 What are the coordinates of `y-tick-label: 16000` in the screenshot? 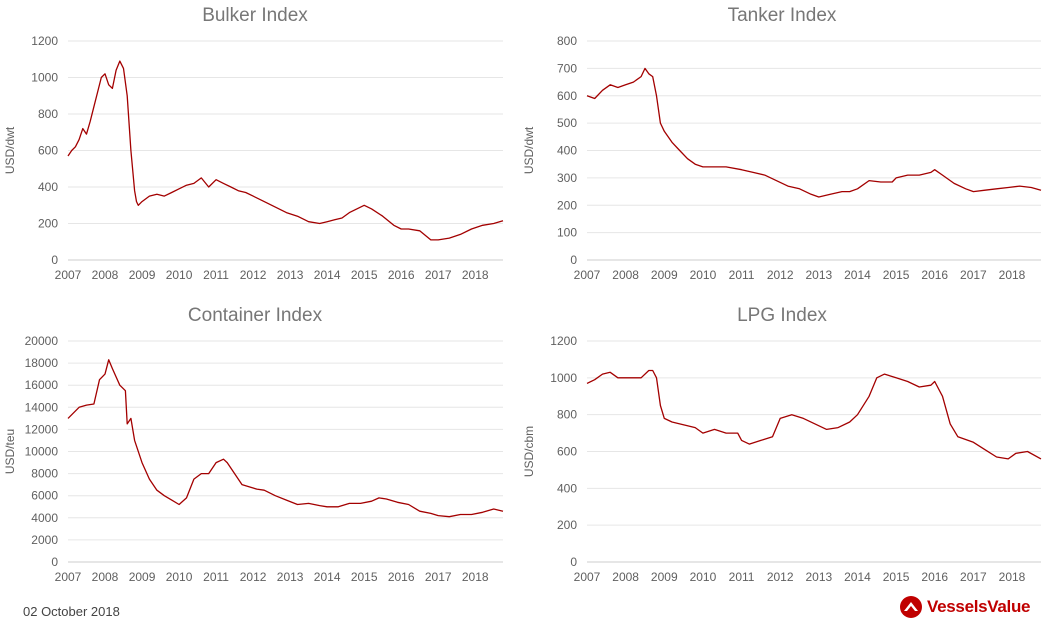 It's located at (42, 385).